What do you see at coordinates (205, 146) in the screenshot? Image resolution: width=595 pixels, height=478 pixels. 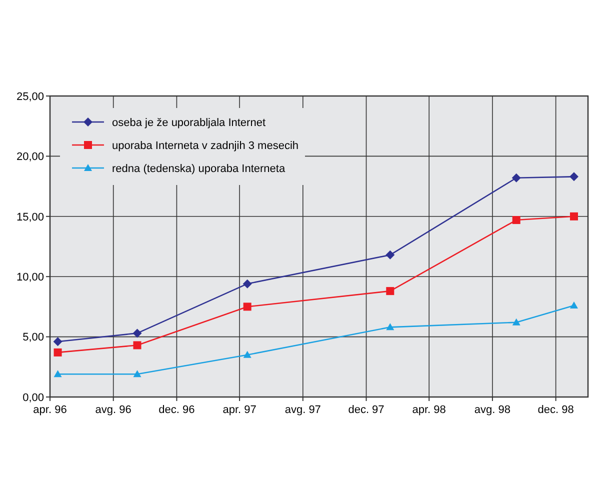 I see `legend-label: uporaba Interneta v zadnjih 3 mesecih` at bounding box center [205, 146].